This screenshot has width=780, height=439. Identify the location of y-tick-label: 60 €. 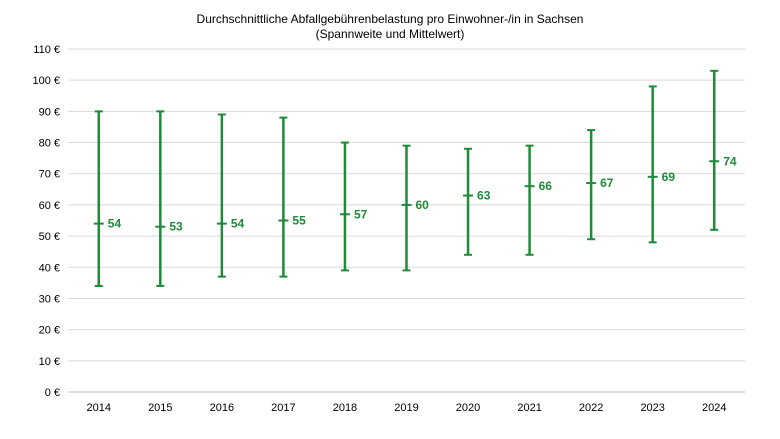
(49, 206).